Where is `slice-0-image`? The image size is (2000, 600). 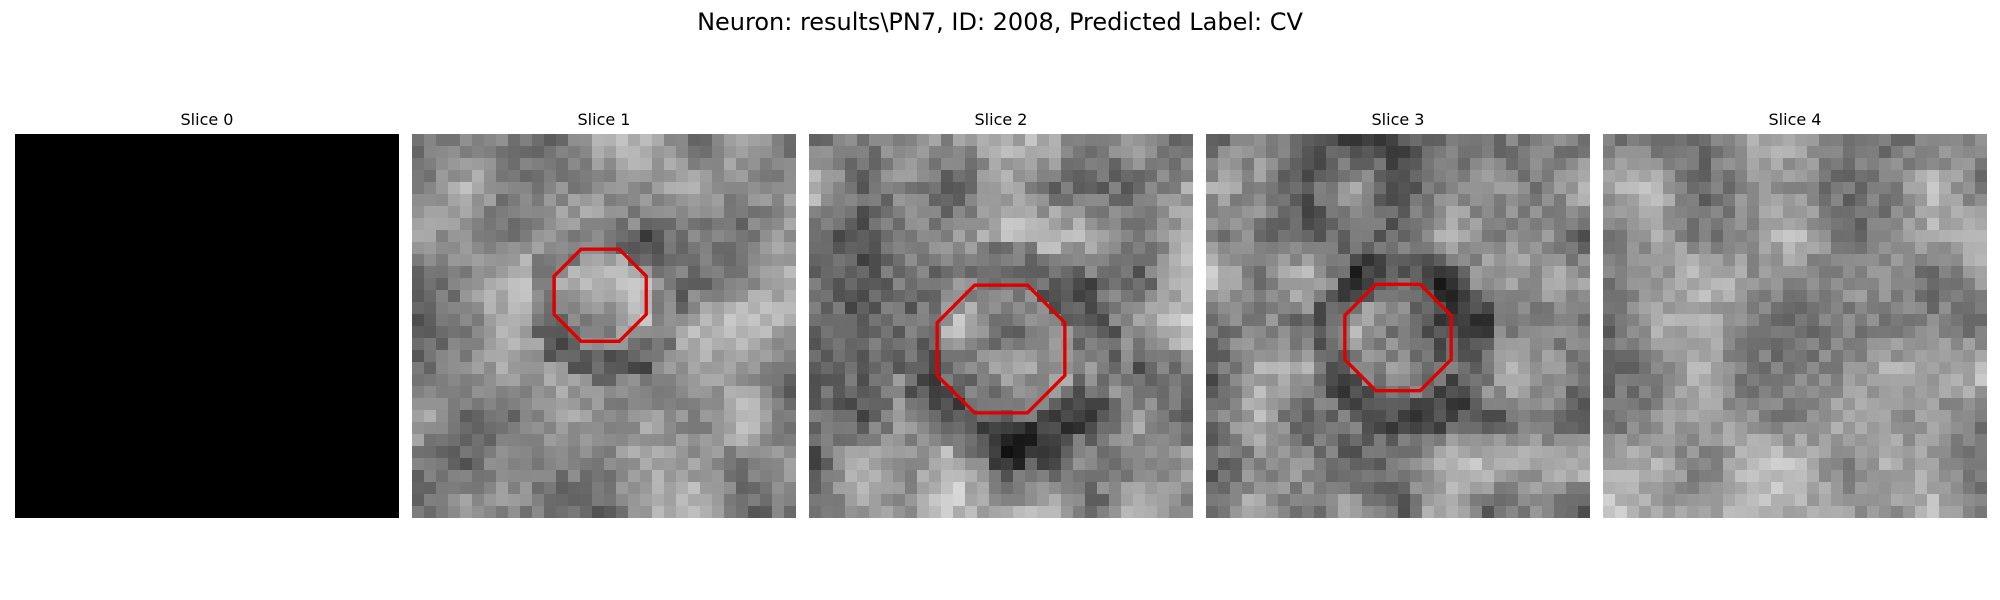 slice-0-image is located at coordinates (207, 326).